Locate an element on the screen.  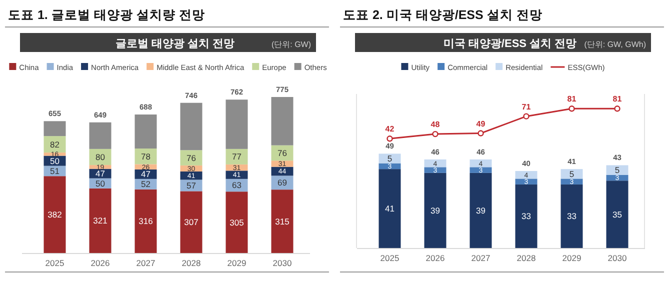
data-label: 305 is located at coordinates (237, 222).